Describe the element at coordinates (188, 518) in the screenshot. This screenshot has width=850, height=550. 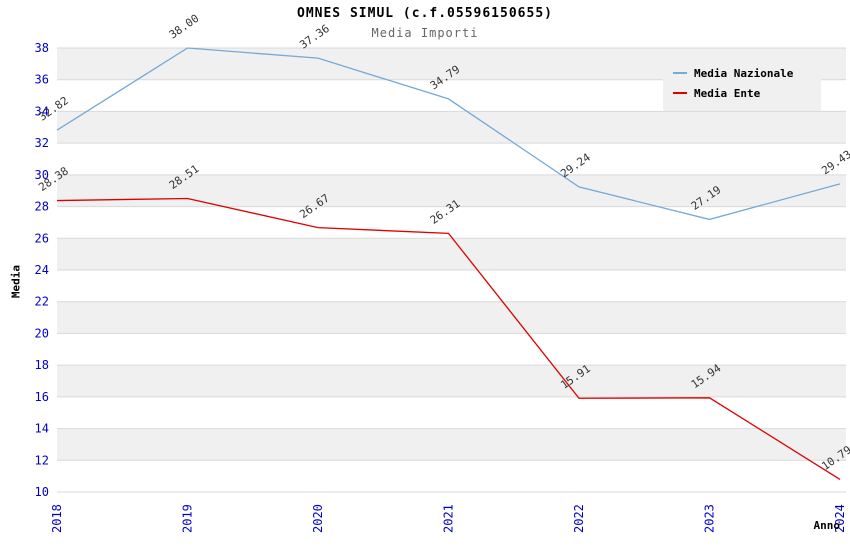
I see `x-tick-label: 2019` at that location.